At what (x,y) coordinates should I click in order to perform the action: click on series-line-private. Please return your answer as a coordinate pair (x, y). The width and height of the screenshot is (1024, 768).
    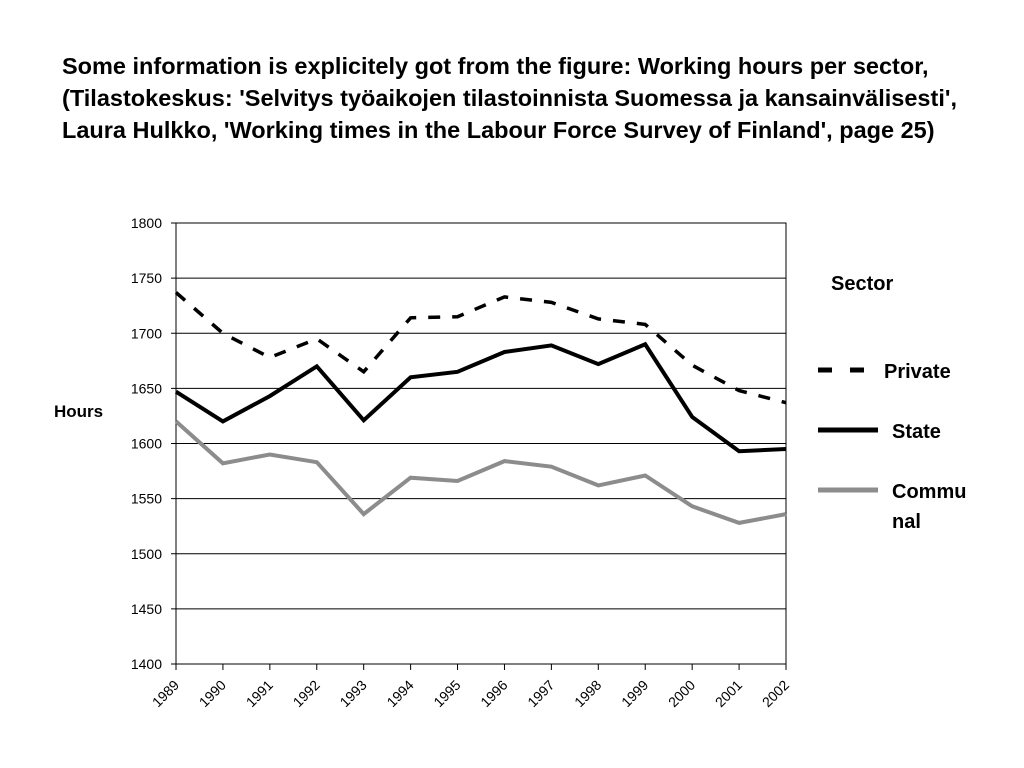
    Looking at the image, I should click on (480, 348).